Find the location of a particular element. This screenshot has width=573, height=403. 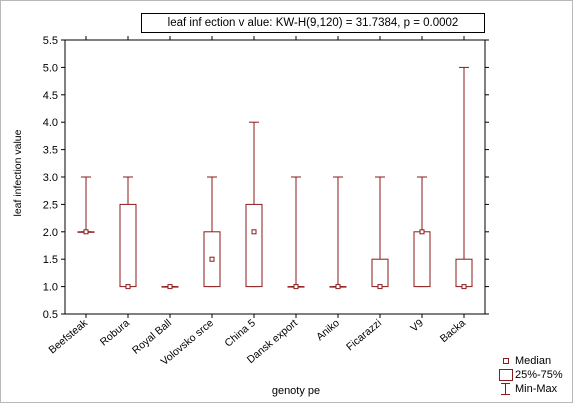

y-tick-label: 5.0 is located at coordinates (50, 68).